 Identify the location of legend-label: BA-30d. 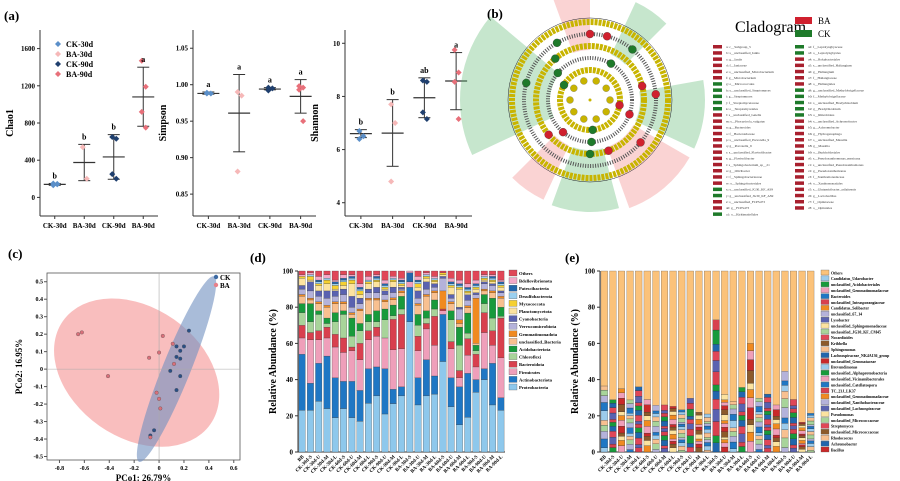
(79, 54).